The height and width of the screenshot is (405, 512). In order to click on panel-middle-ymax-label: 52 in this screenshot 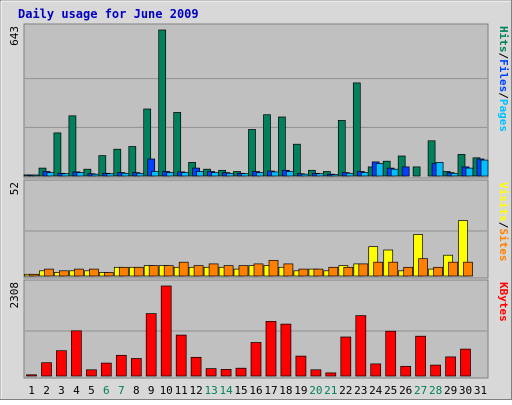, I will do `click(14, 188)`.